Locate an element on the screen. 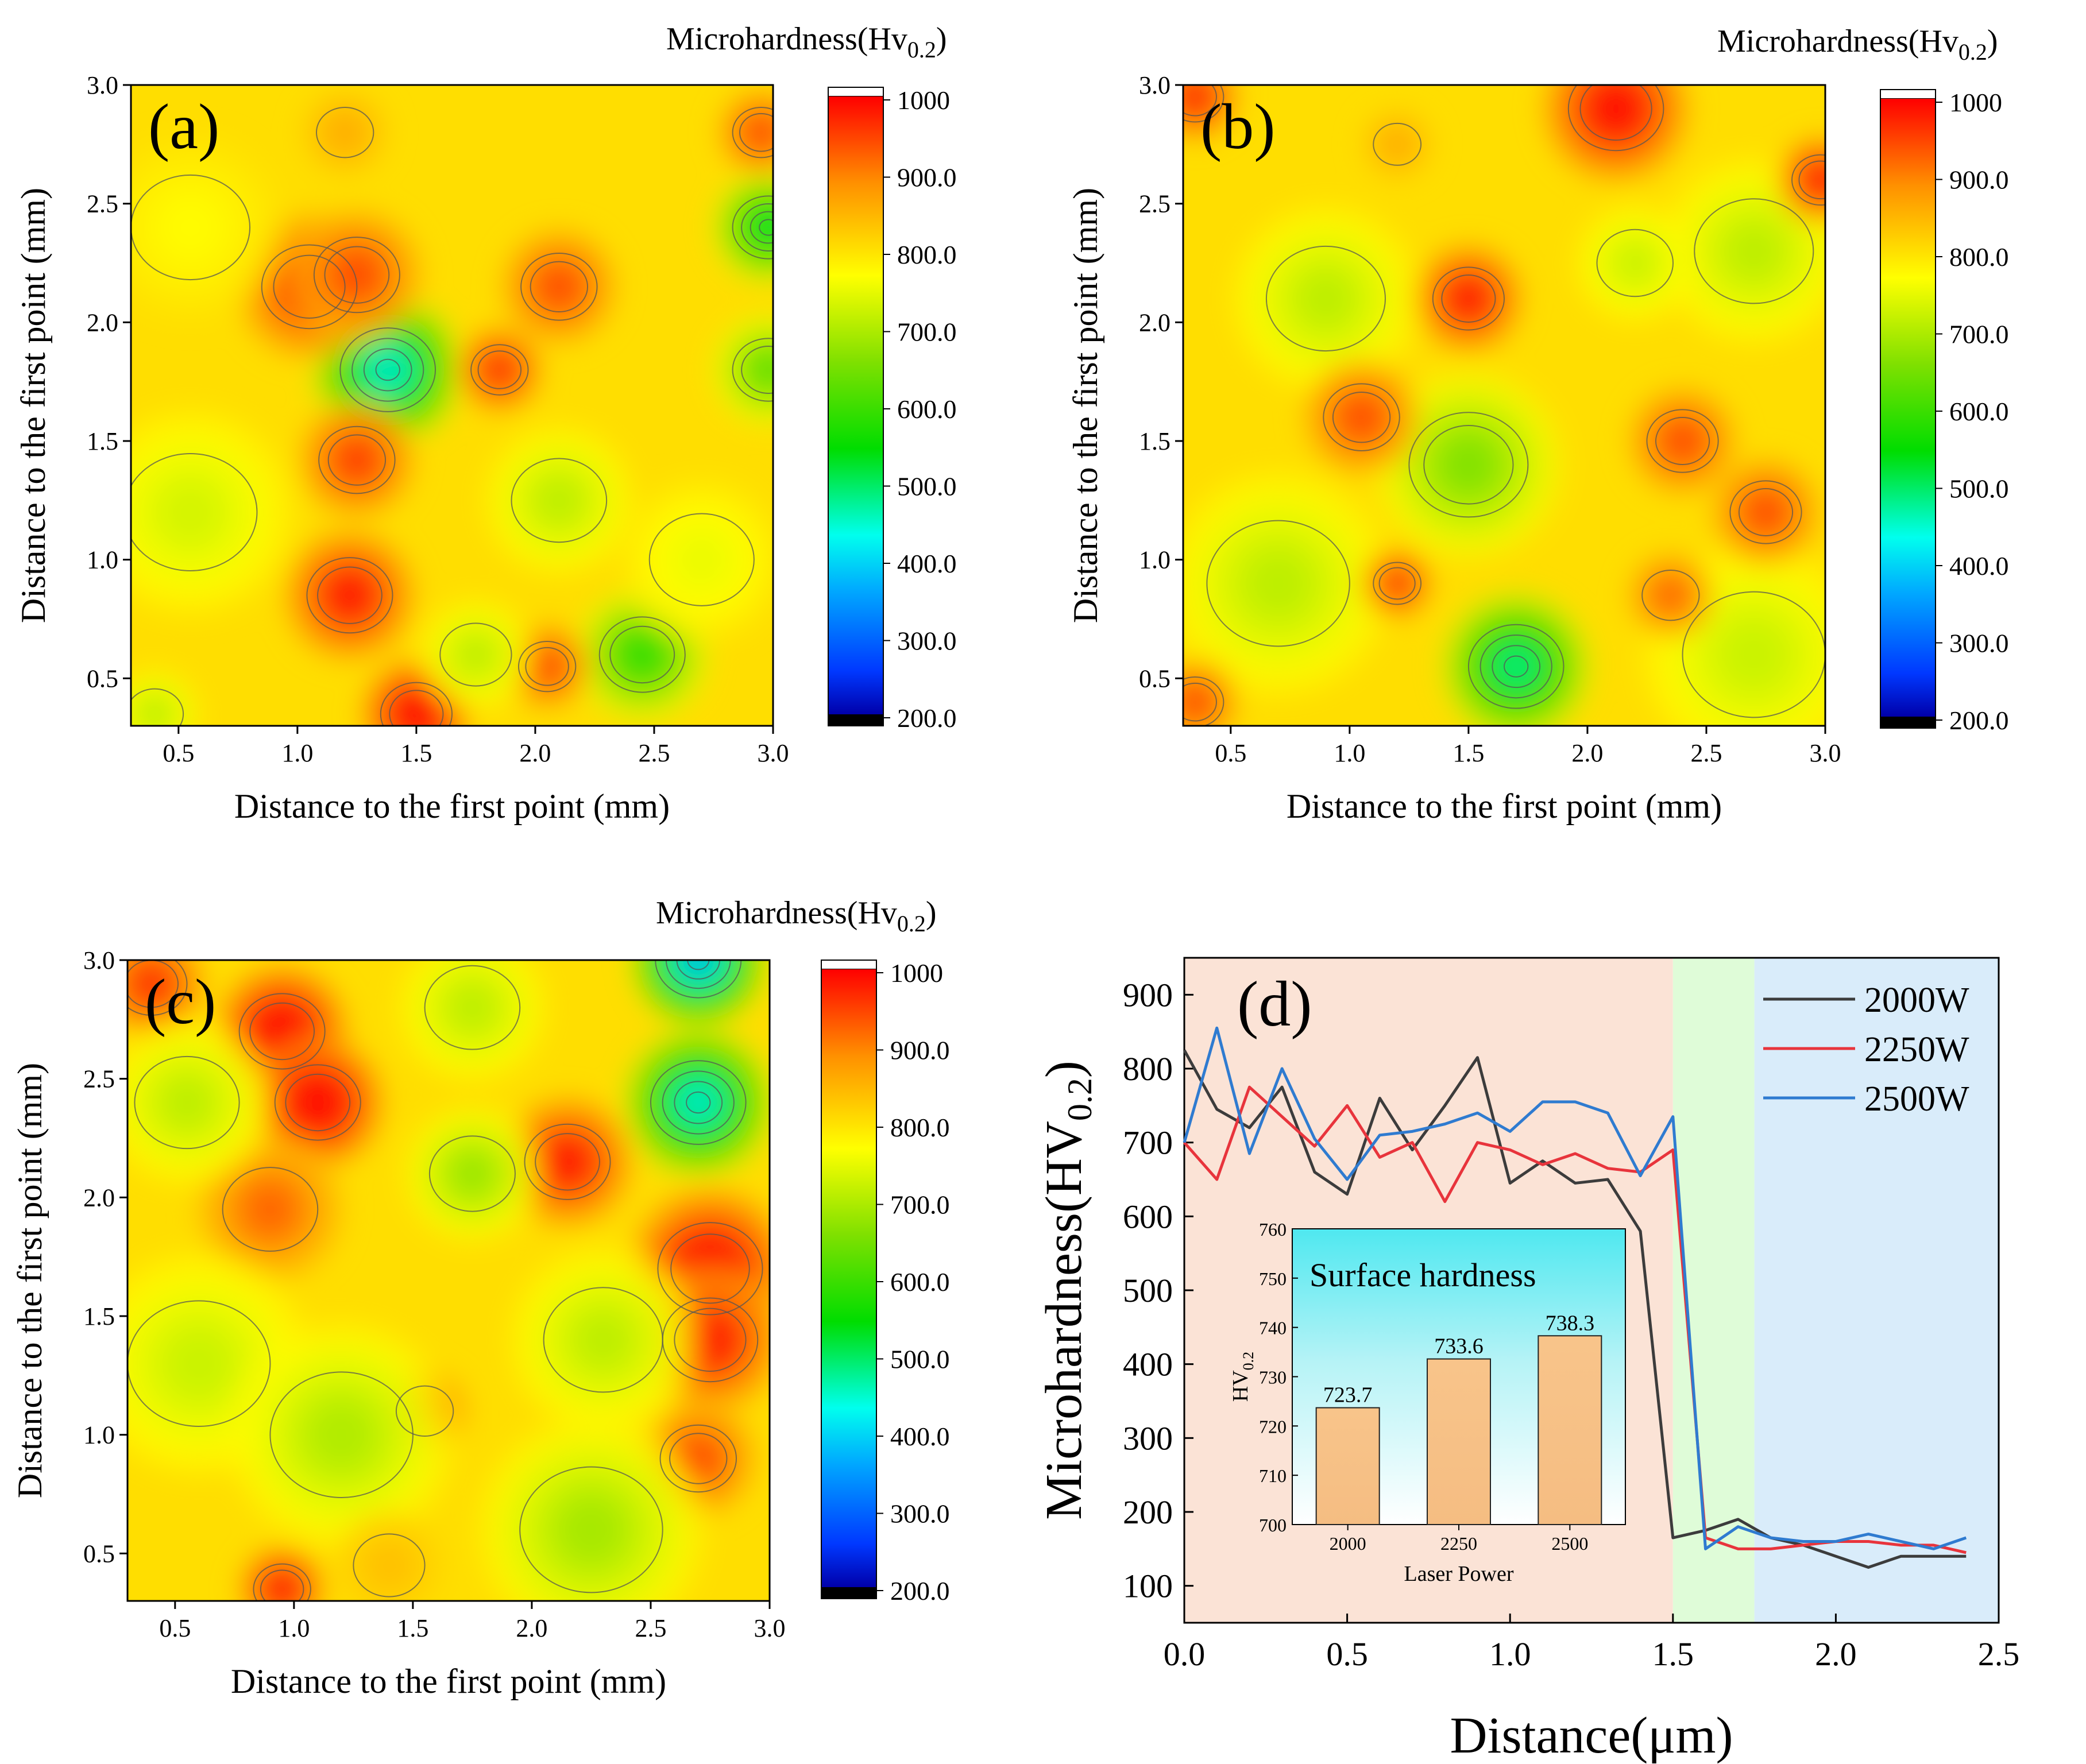  x-tick-label: 0.5 is located at coordinates (1230, 753).